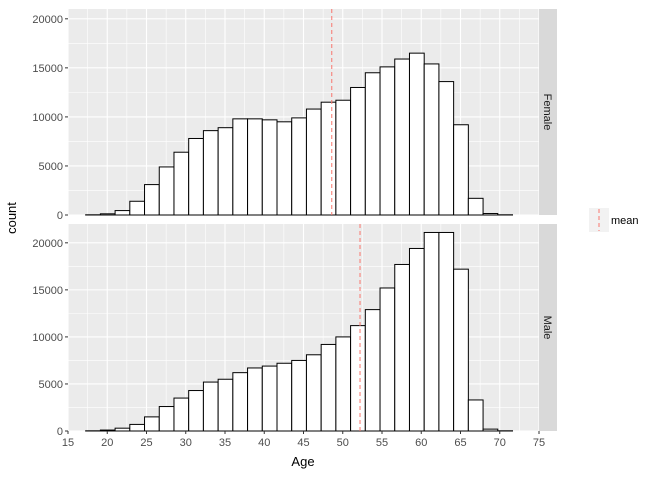  Describe the element at coordinates (421, 443) in the screenshot. I see `x-tick-label: 60` at that location.